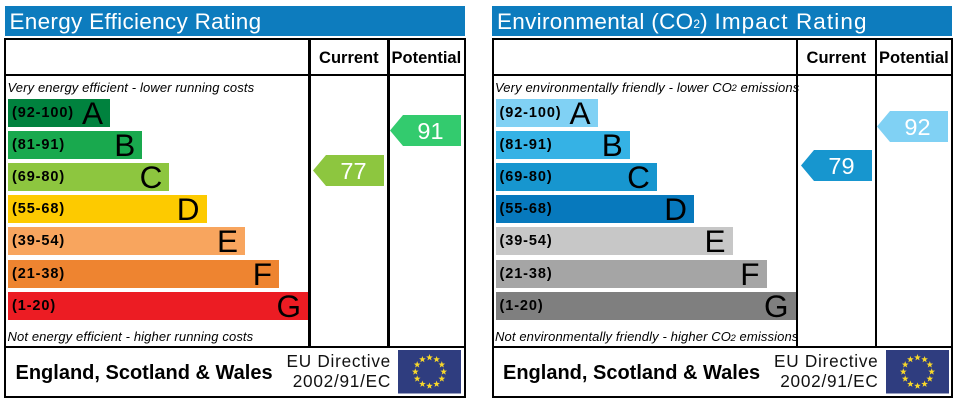  I want to click on svg-text: 91, so click(430, 131).